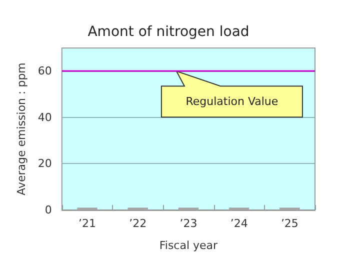 This screenshot has width=337, height=270. I want to click on y-axis-title: Average emission : ppm, so click(21, 129).